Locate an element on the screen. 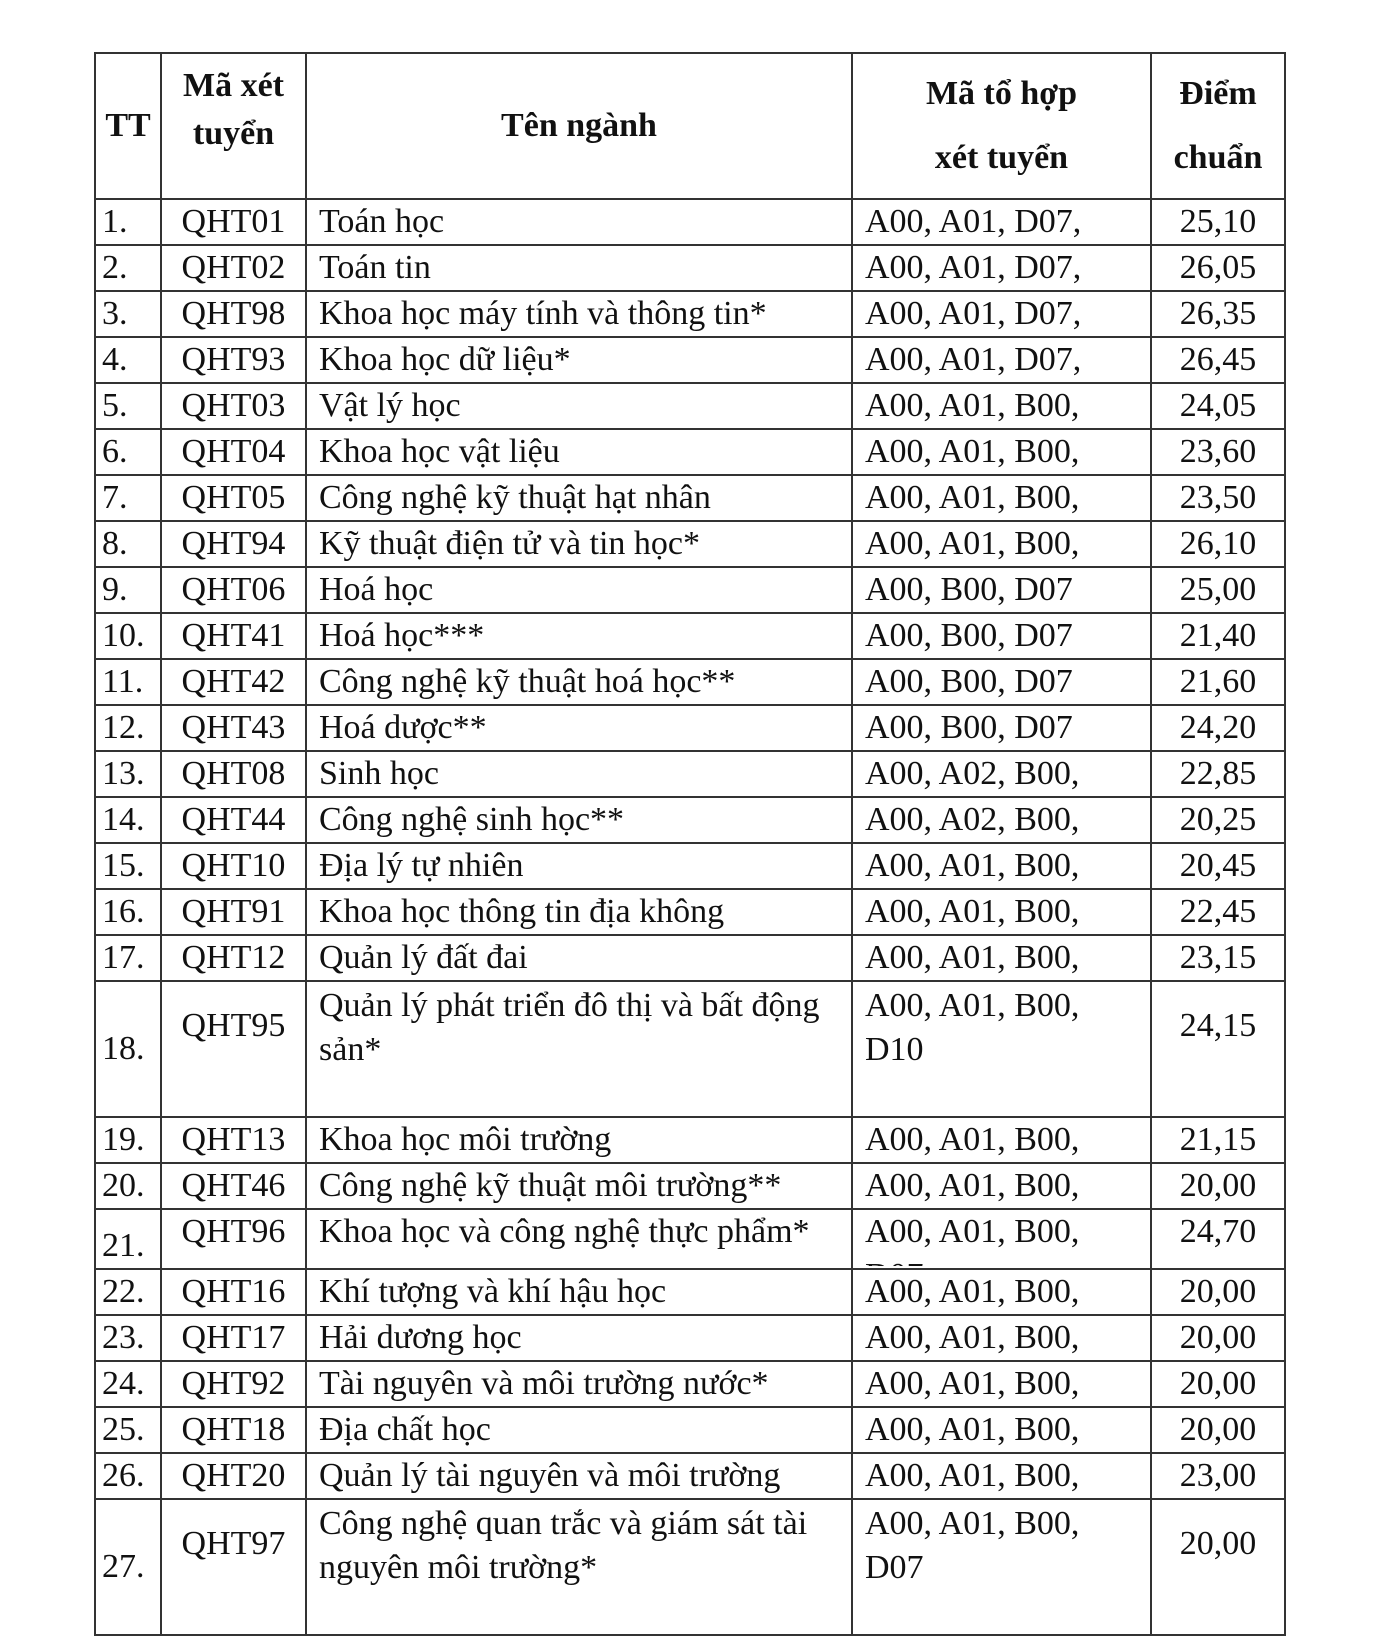 The height and width of the screenshot is (1636, 1390). admission-code: QHT92 is located at coordinates (233, 1384).